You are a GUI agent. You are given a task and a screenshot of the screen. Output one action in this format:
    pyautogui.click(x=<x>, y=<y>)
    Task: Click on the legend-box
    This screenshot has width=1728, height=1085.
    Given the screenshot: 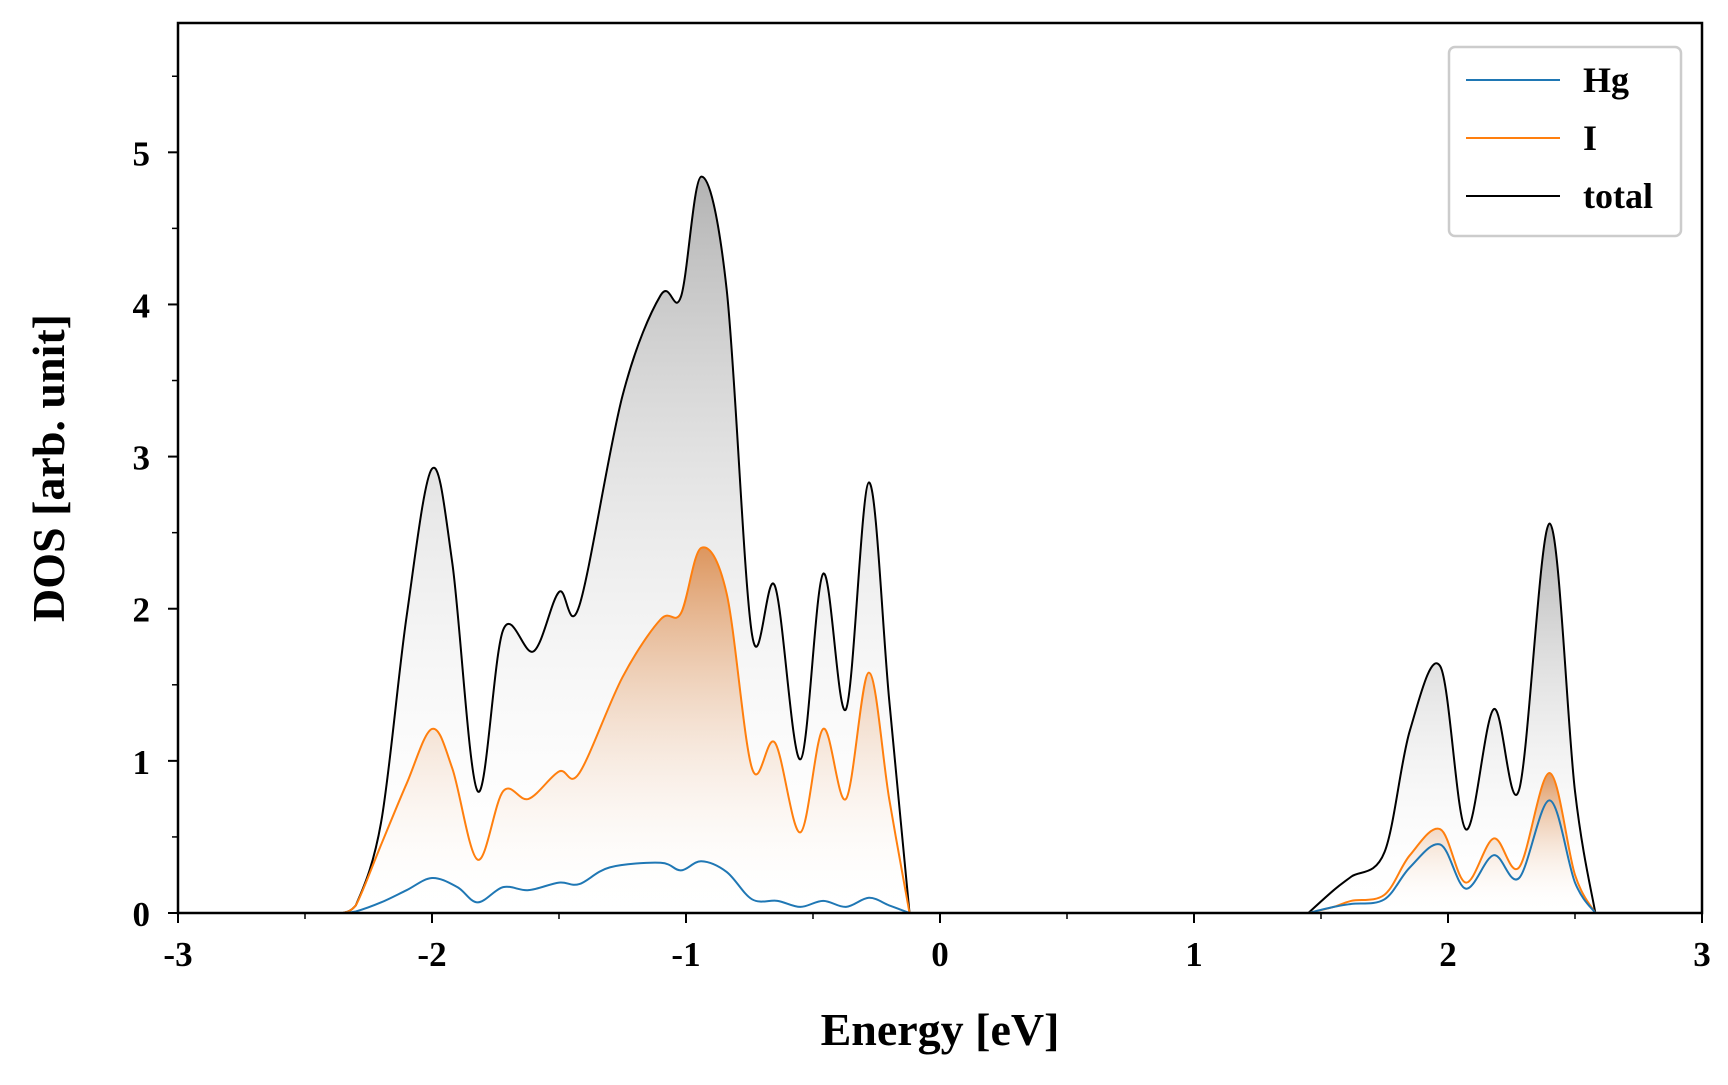 What is the action you would take?
    pyautogui.click(x=1565, y=141)
    